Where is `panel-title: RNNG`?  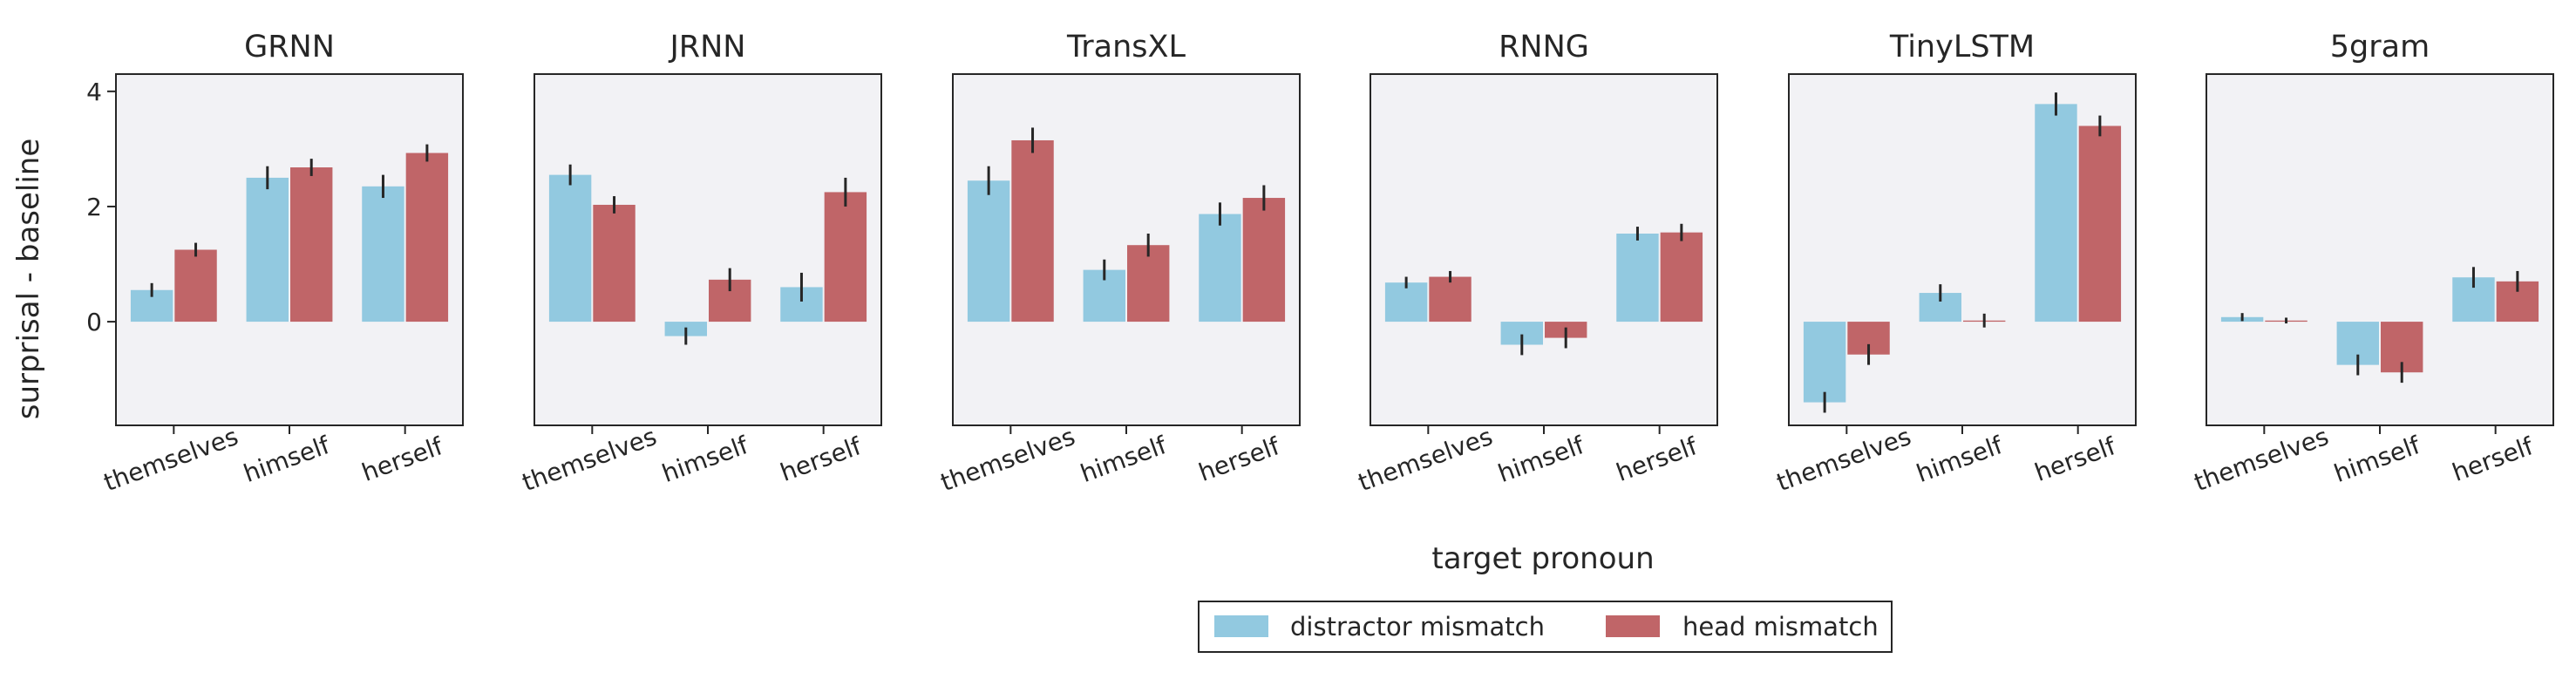
panel-title: RNNG is located at coordinates (1544, 47).